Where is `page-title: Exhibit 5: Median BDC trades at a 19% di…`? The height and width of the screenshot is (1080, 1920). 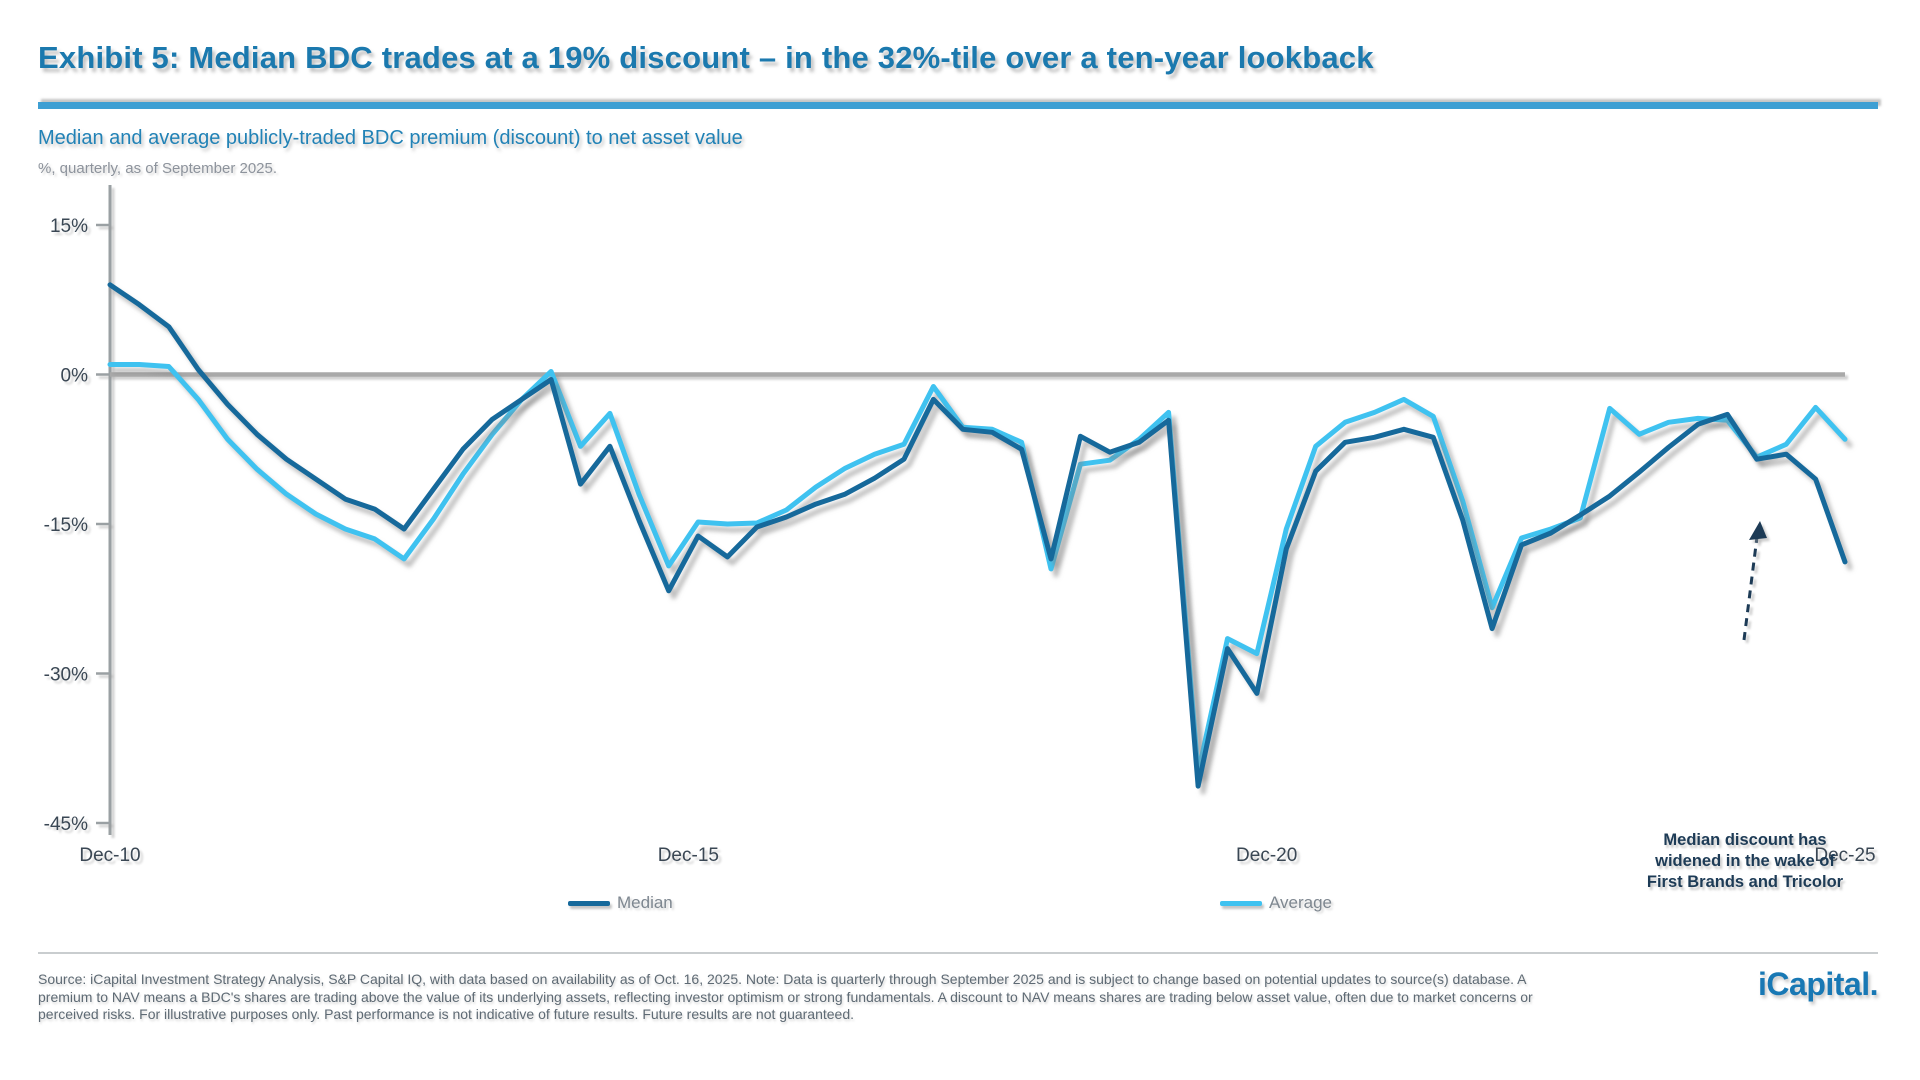 page-title: Exhibit 5: Median BDC trades at a 19% di… is located at coordinates (706, 57).